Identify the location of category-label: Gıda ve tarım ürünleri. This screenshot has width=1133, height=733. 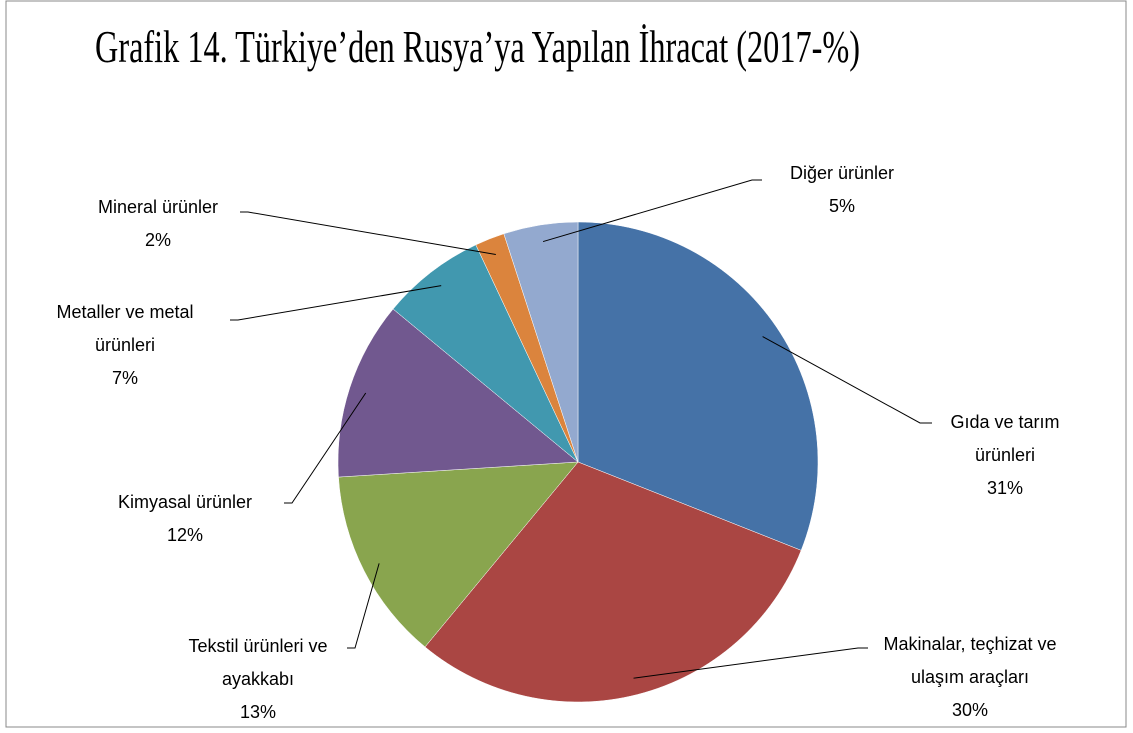
(1005, 438).